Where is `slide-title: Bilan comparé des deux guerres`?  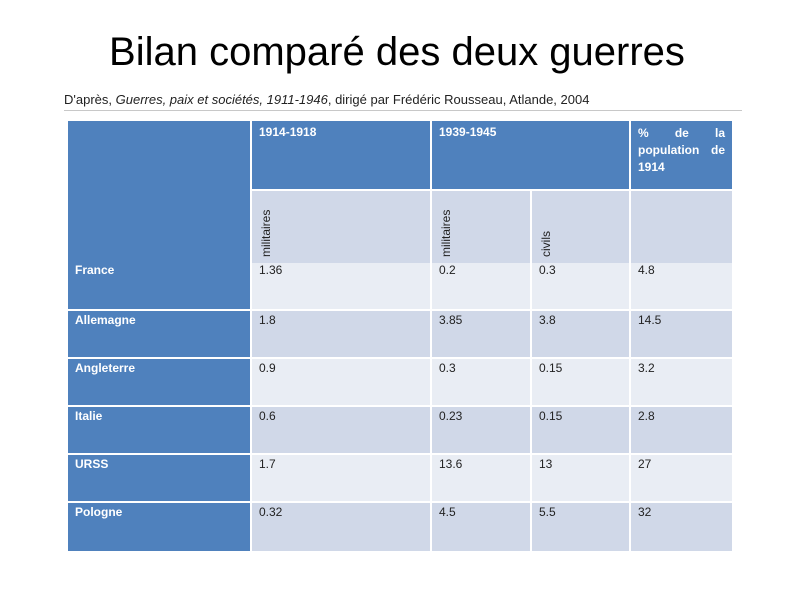 slide-title: Bilan comparé des deux guerres is located at coordinates (397, 52).